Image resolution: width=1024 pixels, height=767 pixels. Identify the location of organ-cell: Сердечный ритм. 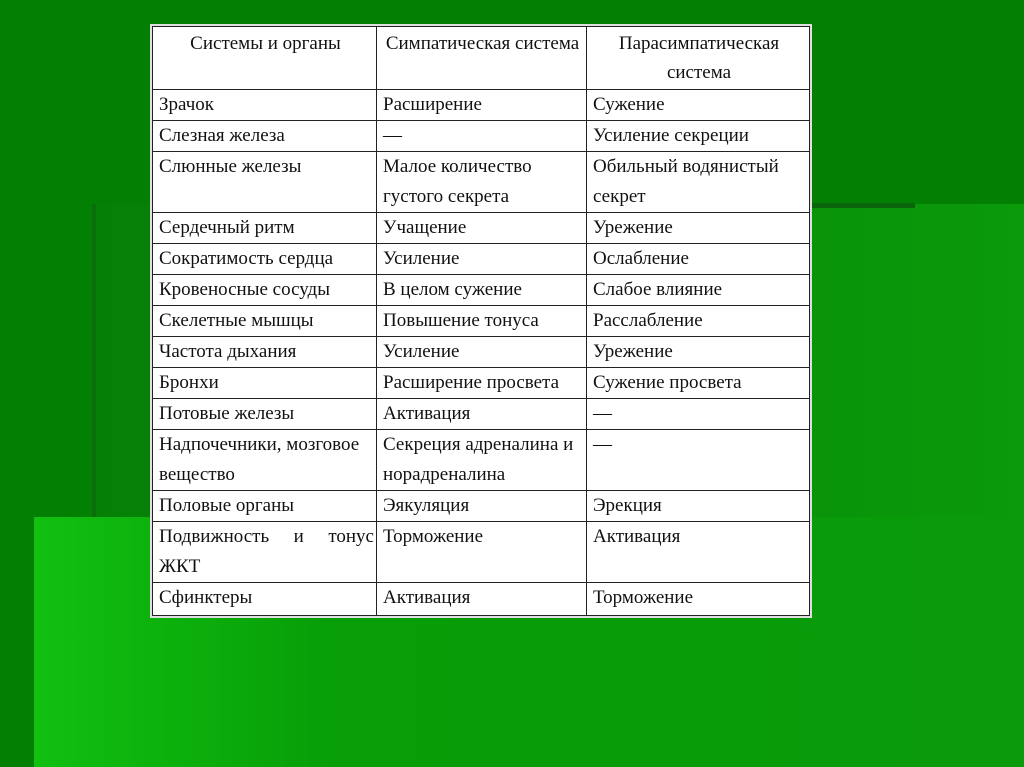
(264, 228).